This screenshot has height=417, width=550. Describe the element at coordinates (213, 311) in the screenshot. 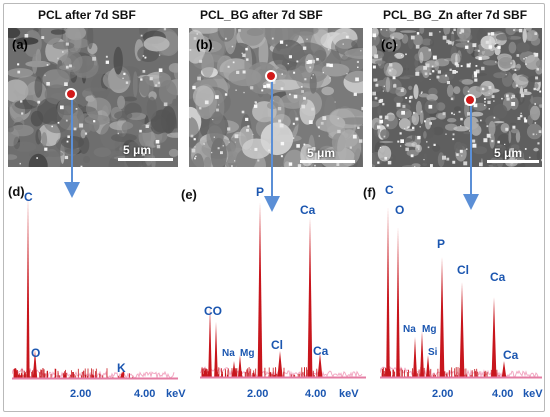

I see `peak-label-e-co: CO` at that location.